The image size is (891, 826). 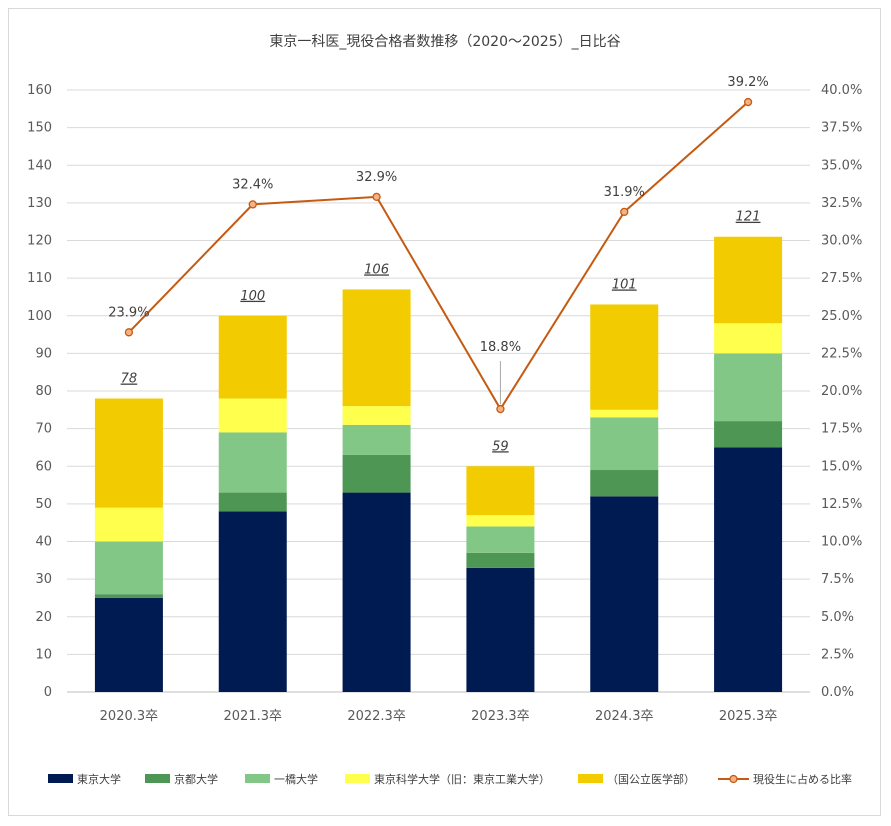 What do you see at coordinates (48, 692) in the screenshot?
I see `left-tick-label: 0` at bounding box center [48, 692].